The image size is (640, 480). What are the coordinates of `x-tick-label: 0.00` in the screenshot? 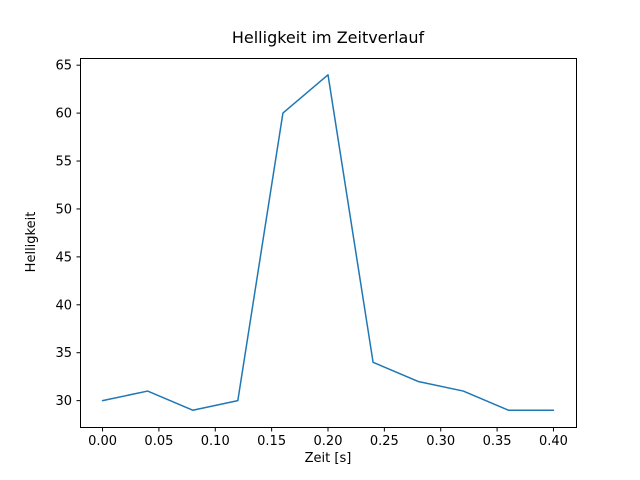 It's located at (102, 441).